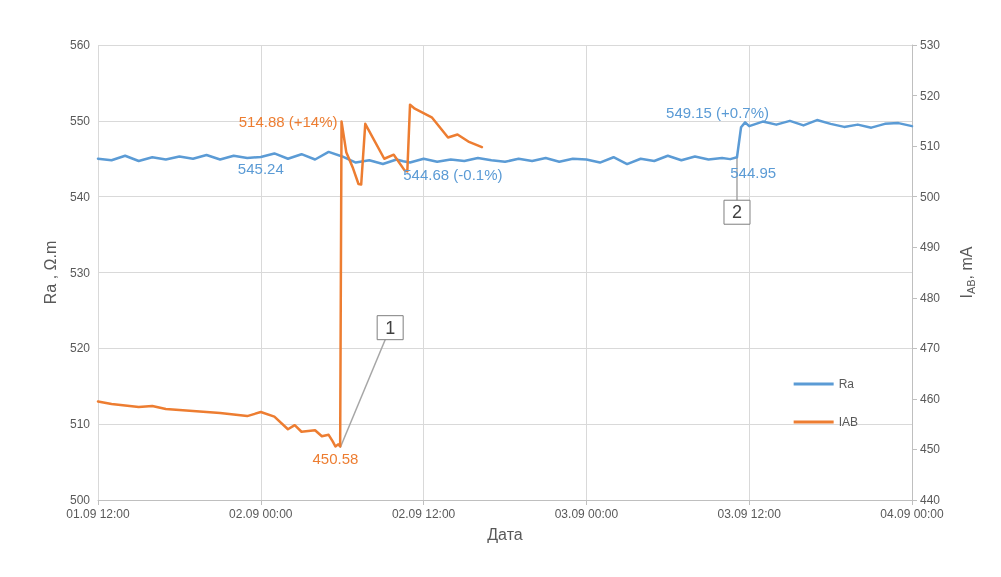 The image size is (1001, 577). I want to click on data-label: 544.95, so click(753, 173).